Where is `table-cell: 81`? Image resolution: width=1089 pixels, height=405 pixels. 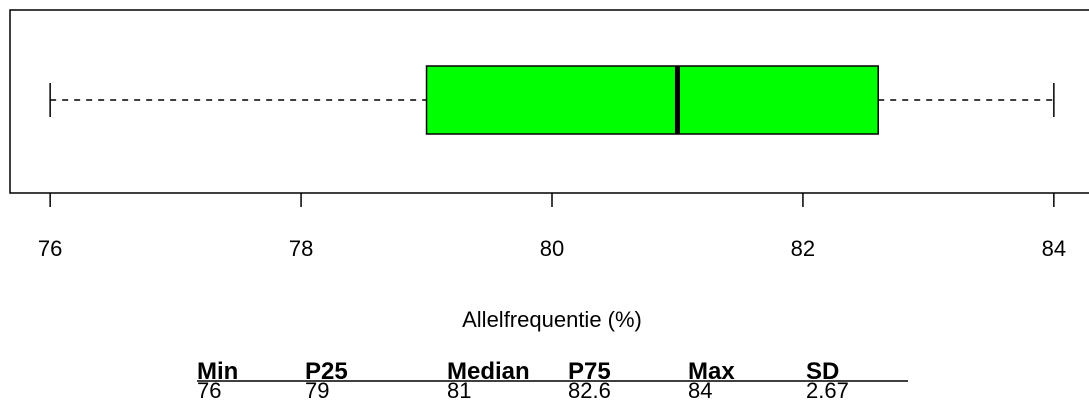 table-cell: 81 is located at coordinates (459, 390).